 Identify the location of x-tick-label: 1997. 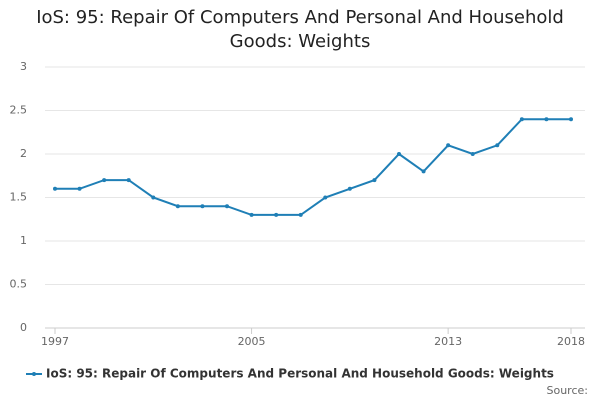
(55, 341).